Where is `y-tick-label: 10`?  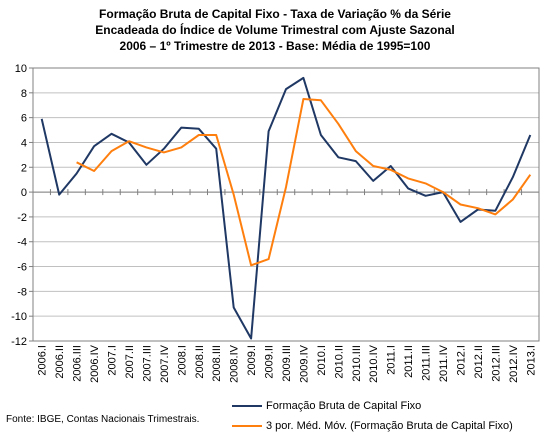
y-tick-label: 10 is located at coordinates (21, 69).